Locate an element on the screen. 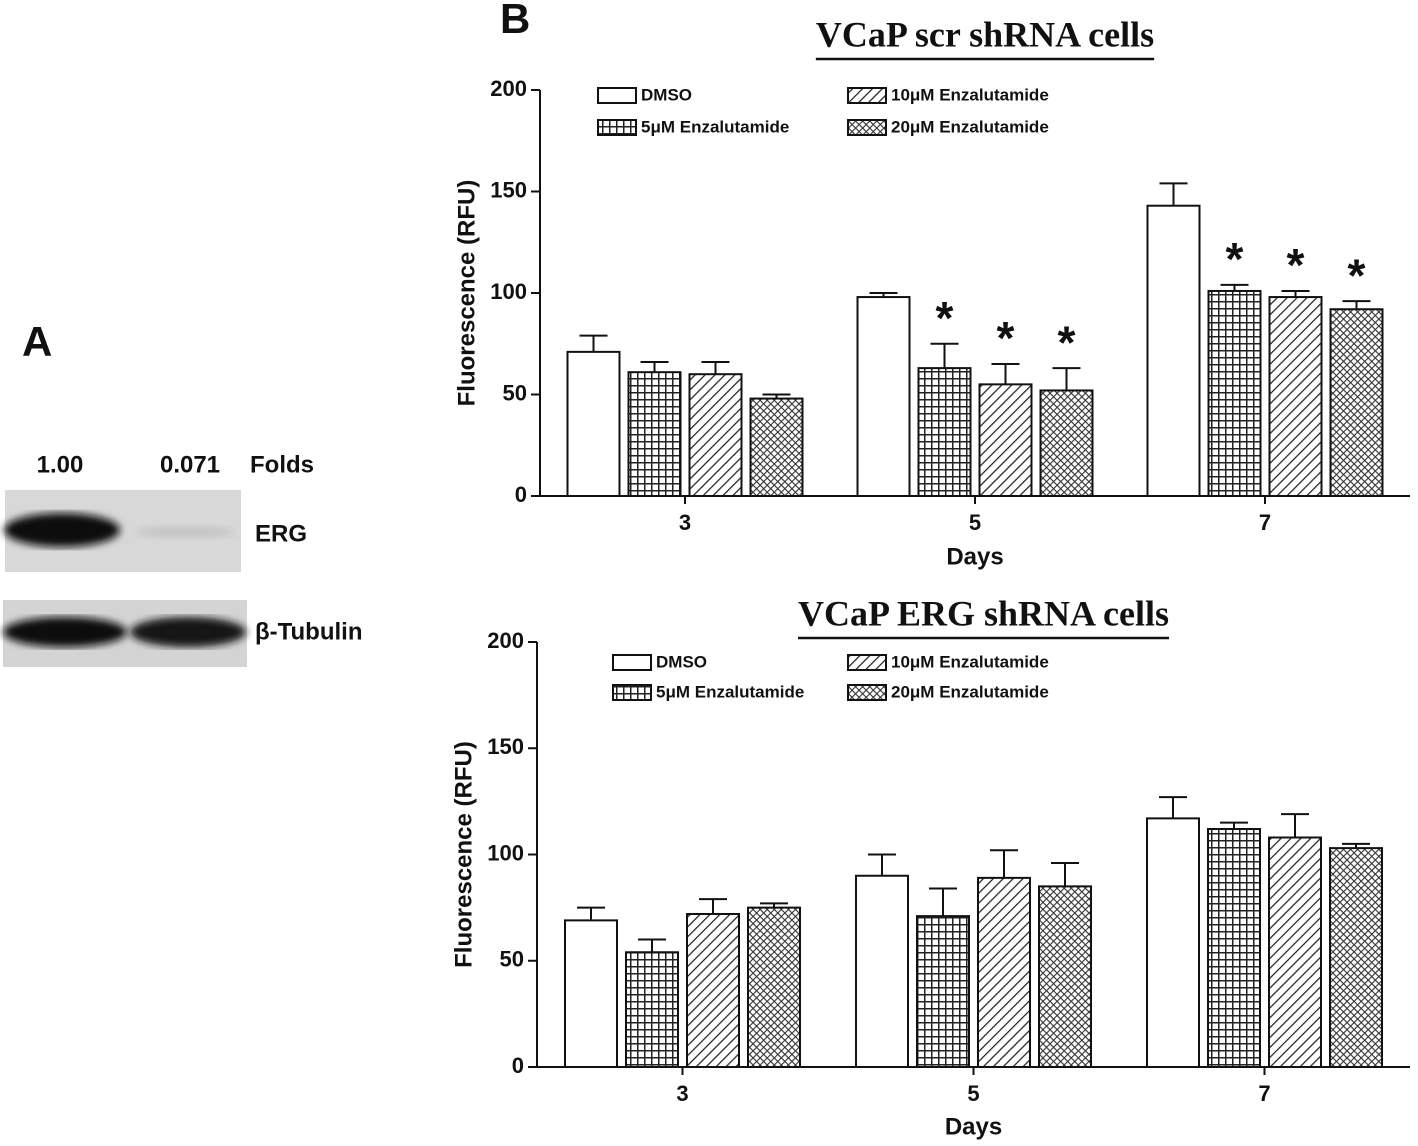  lane-unit: Folds is located at coordinates (282, 464).